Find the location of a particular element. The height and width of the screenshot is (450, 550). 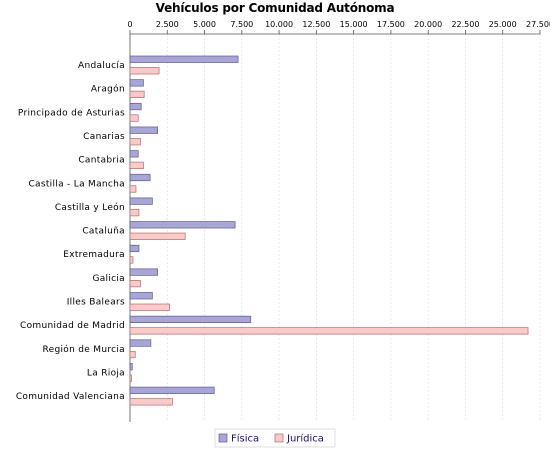

category-label: Aragón is located at coordinates (108, 89).